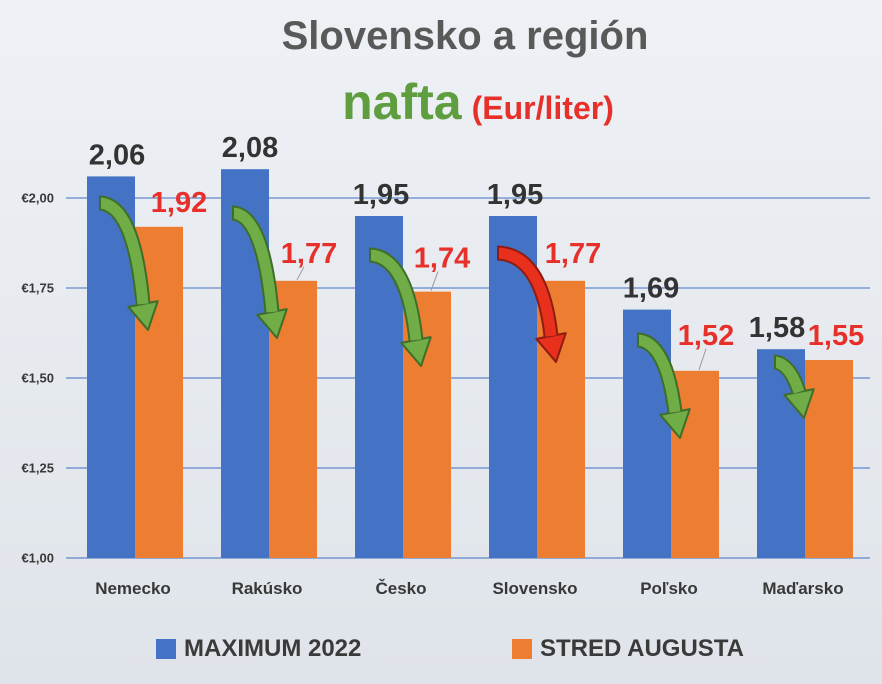 Image resolution: width=882 pixels, height=684 pixels. What do you see at coordinates (267, 588) in the screenshot?
I see `category-label: Rakúsko` at bounding box center [267, 588].